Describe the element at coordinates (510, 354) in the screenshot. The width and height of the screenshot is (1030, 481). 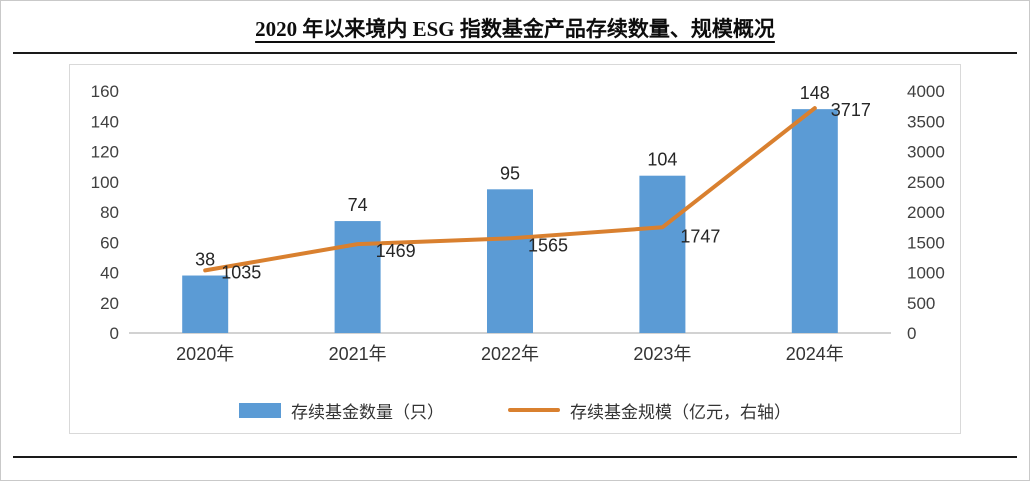
I see `x-axis-category-label: 2022年` at that location.